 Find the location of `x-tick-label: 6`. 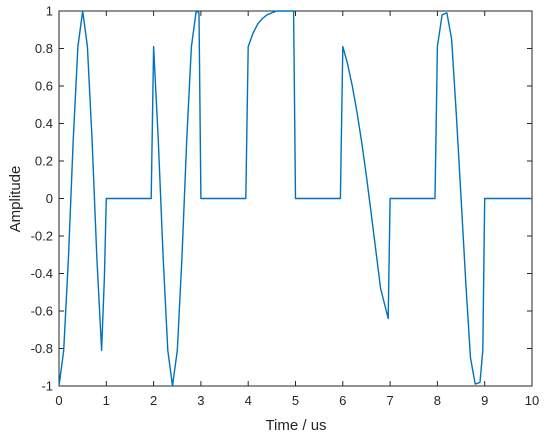

x-tick-label: 6 is located at coordinates (342, 400).